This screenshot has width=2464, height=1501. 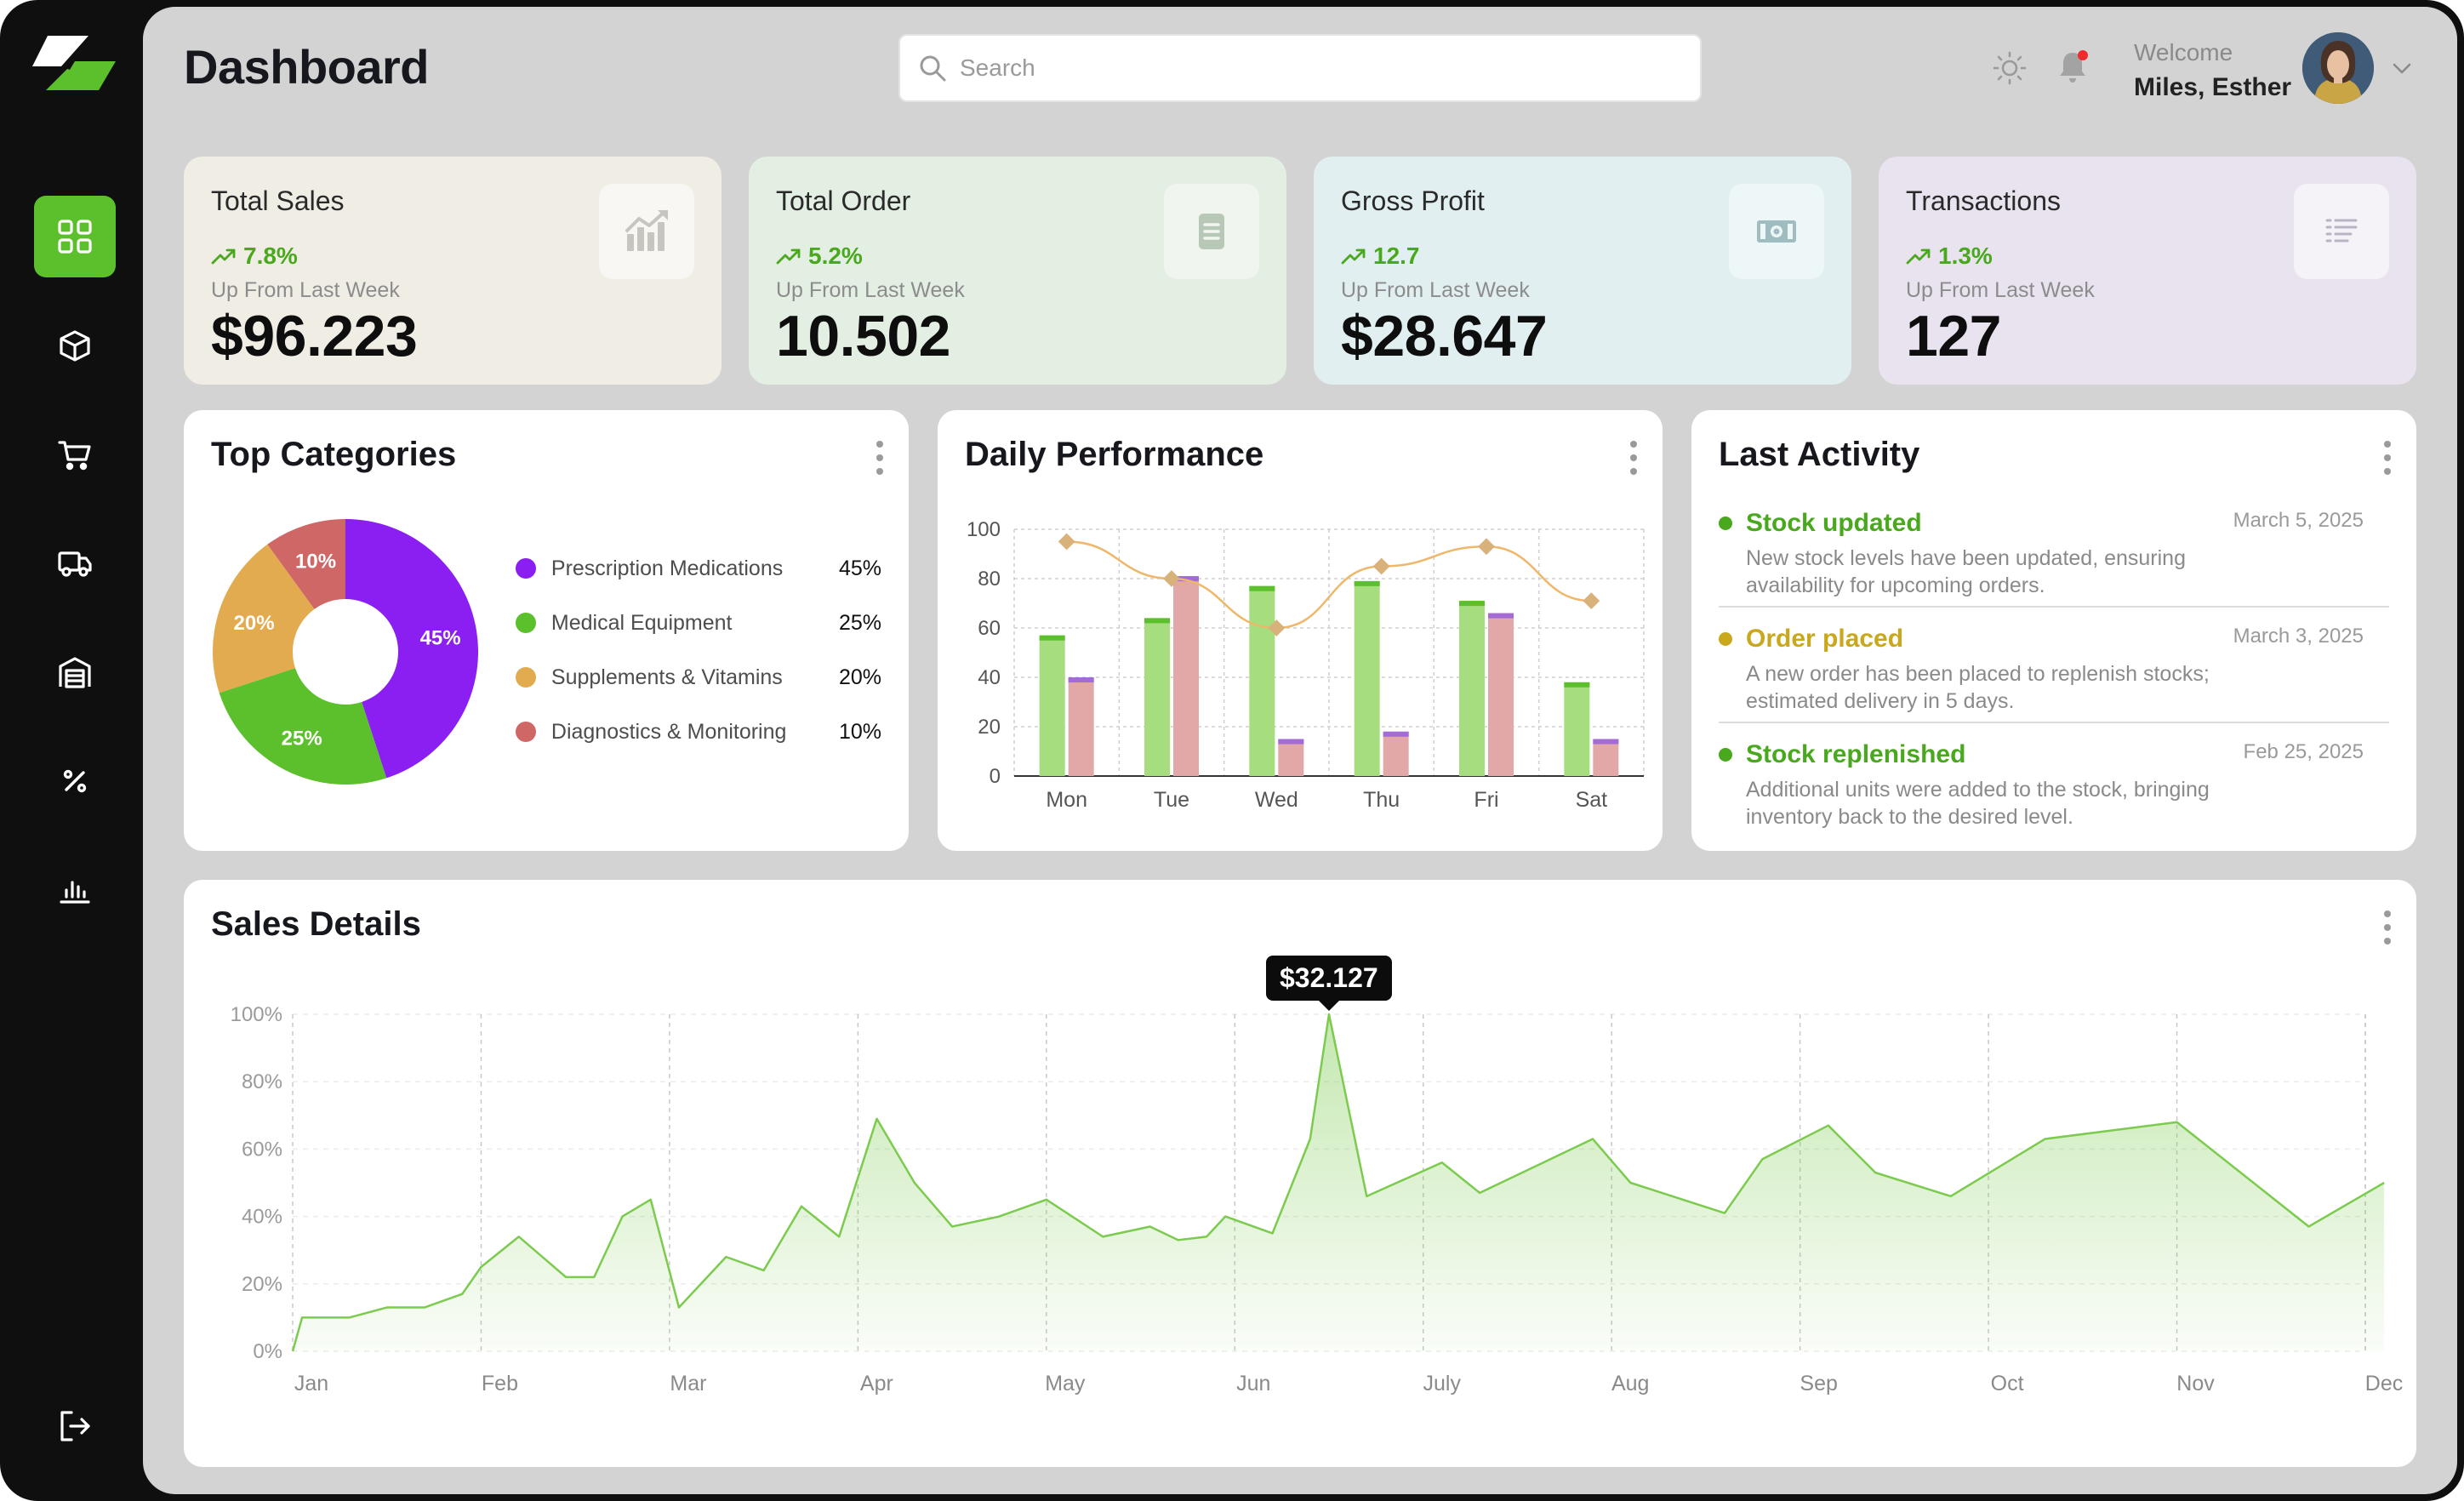 I want to click on legend-item: Supplements & Vitamins 20%, so click(x=698, y=677).